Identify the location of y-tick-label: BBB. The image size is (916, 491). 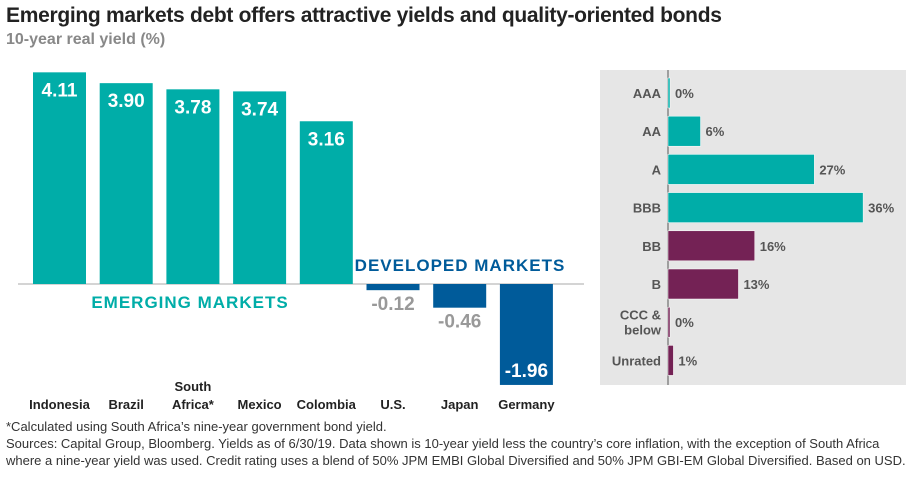
(647, 208).